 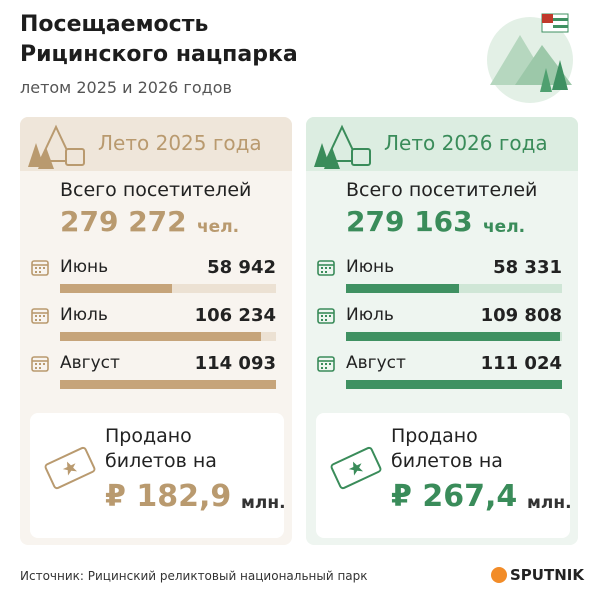 I want to click on title-line: Рицинского нацпарка, so click(x=159, y=54).